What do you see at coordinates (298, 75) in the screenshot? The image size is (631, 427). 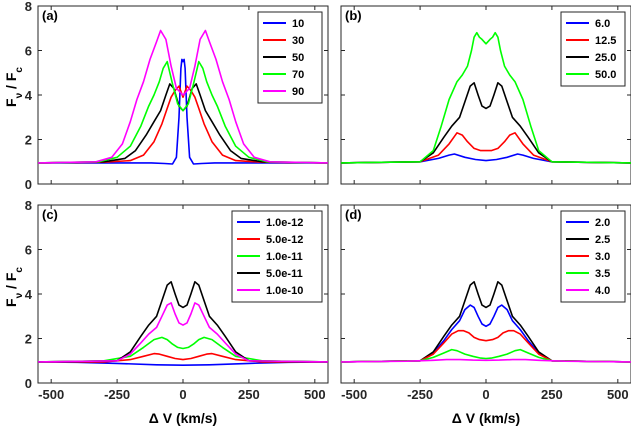 I see `legend-label-a: 70` at bounding box center [298, 75].